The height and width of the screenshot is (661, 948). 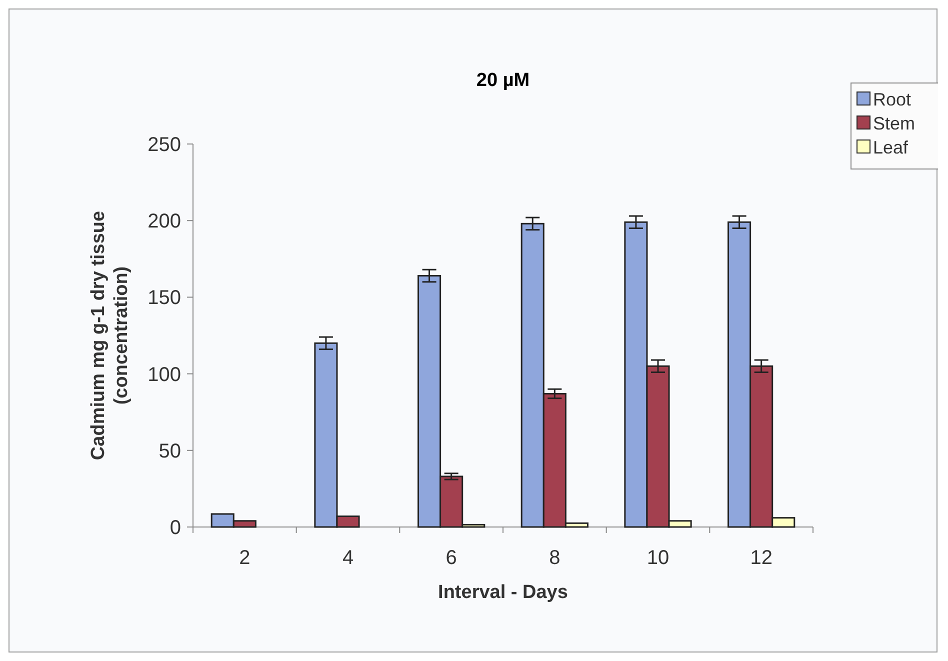 What do you see at coordinates (503, 80) in the screenshot?
I see `chart-title: 20 µM` at bounding box center [503, 80].